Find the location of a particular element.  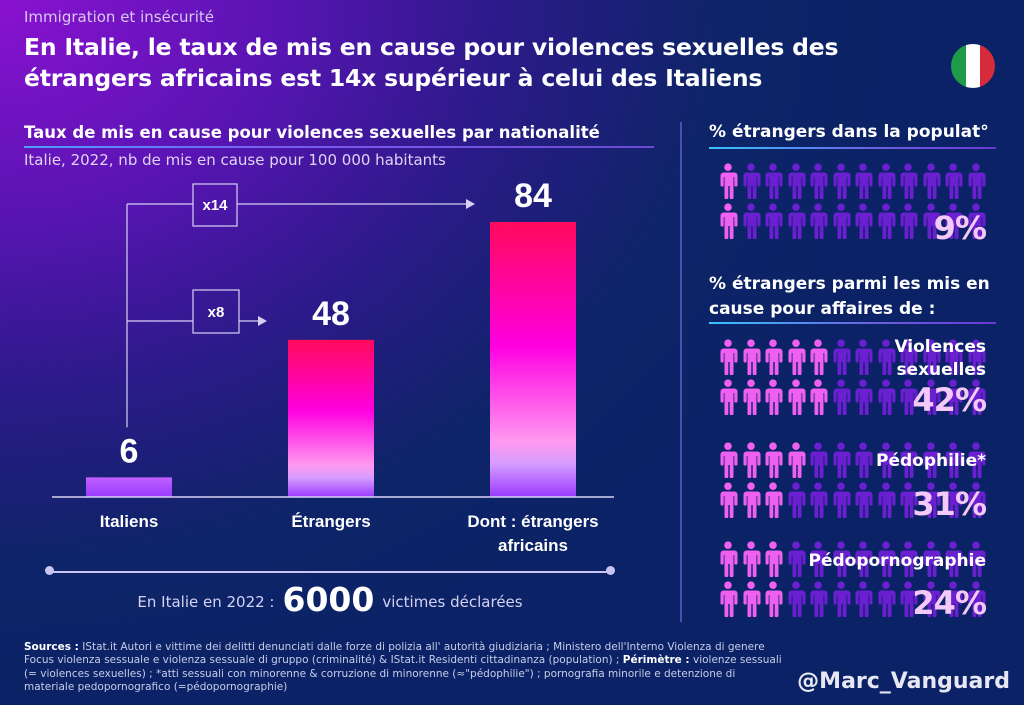

bar-value-label-1: 48 is located at coordinates (331, 314).